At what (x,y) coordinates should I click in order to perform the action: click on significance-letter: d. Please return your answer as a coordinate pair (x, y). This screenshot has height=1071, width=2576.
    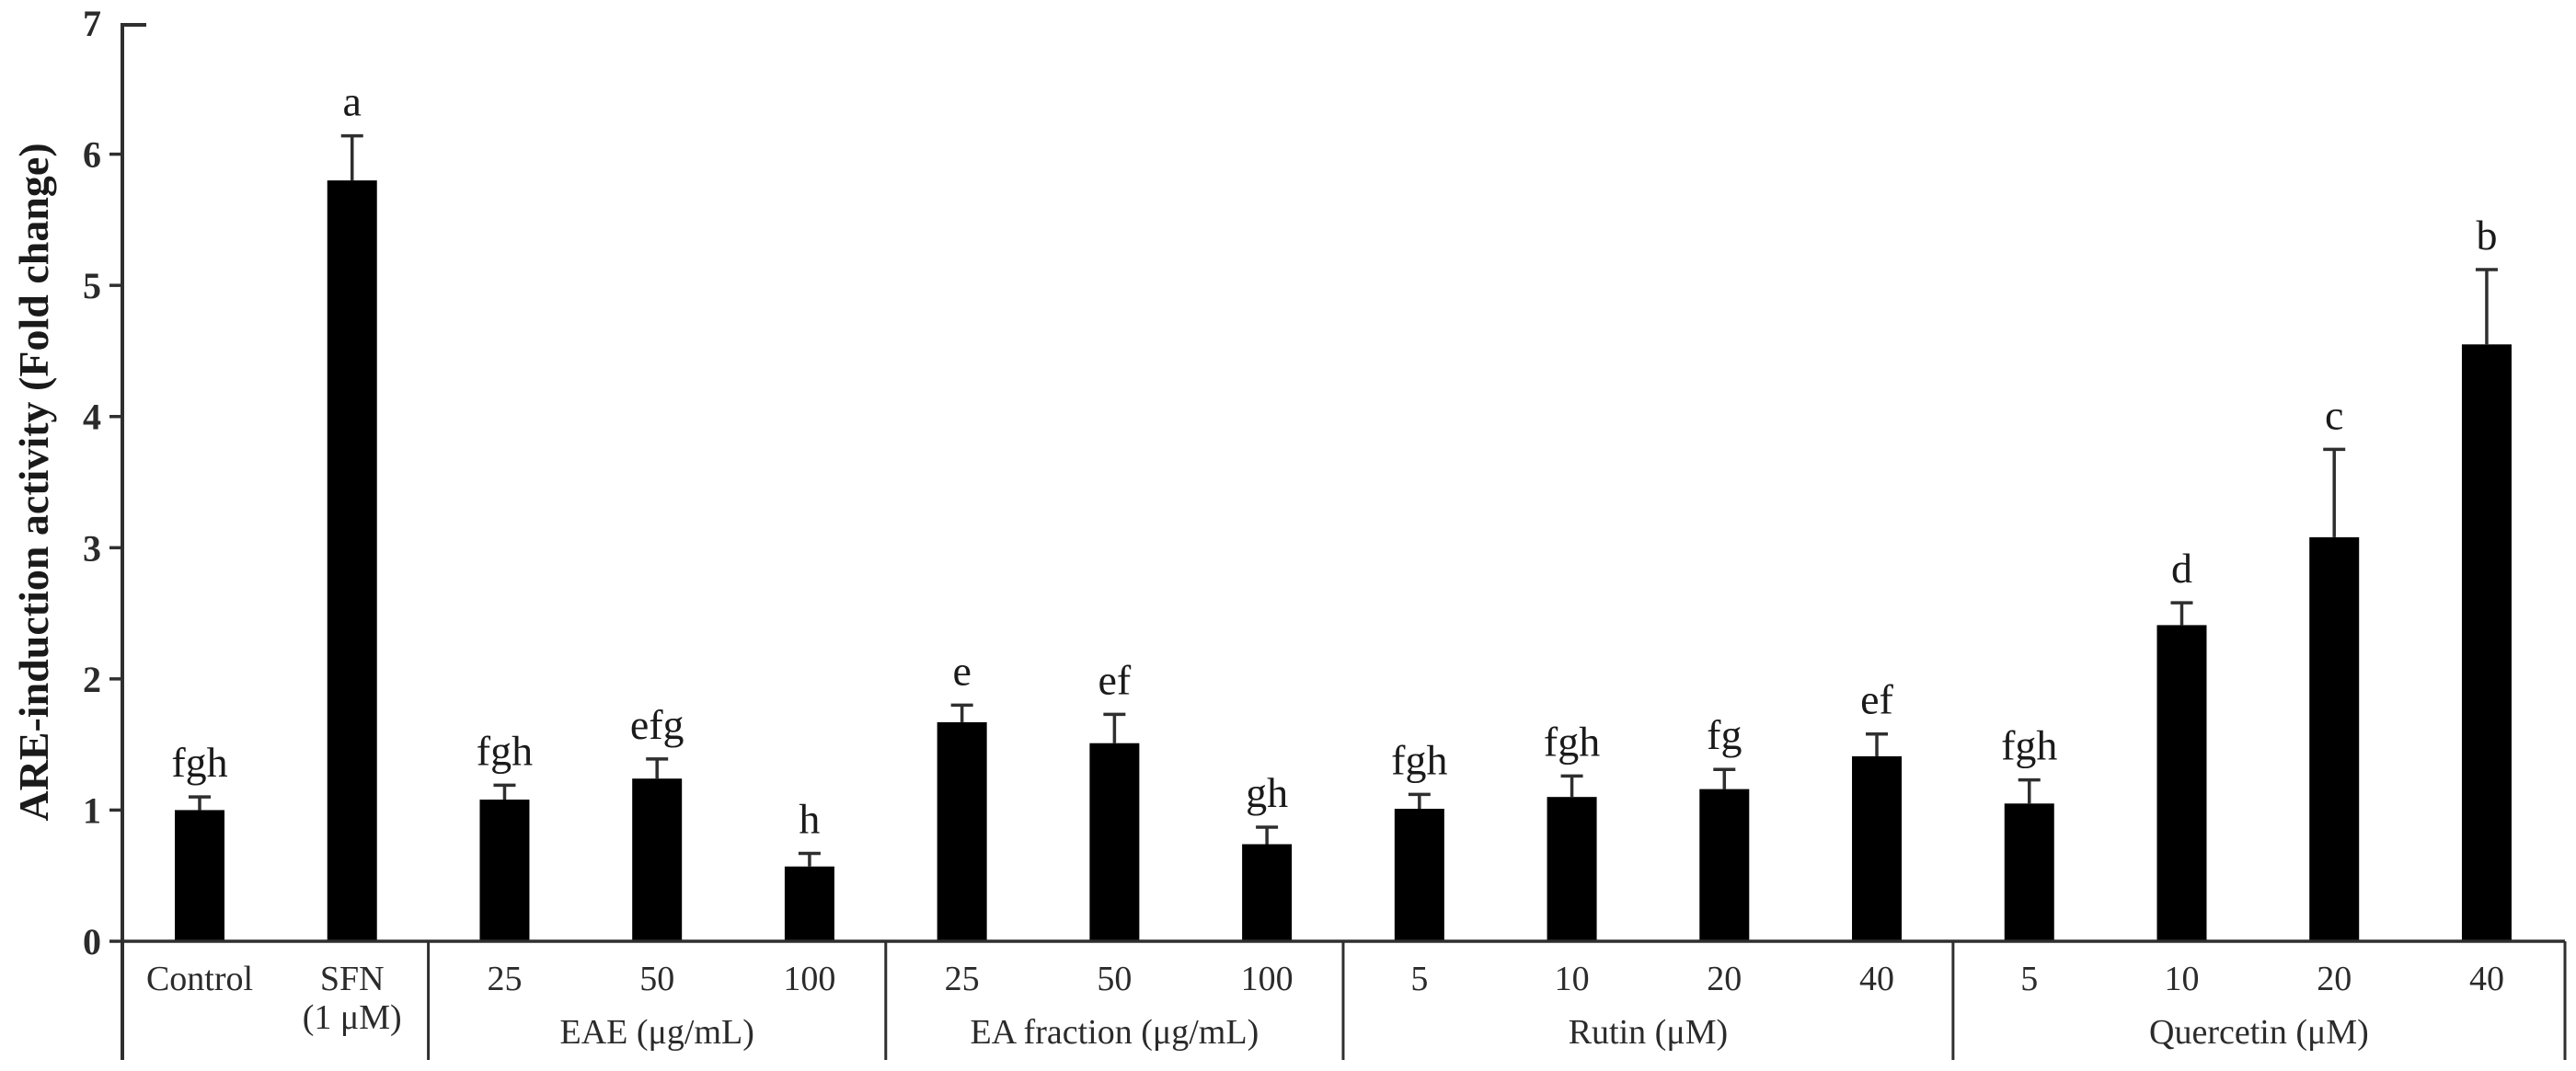
    Looking at the image, I should click on (2181, 568).